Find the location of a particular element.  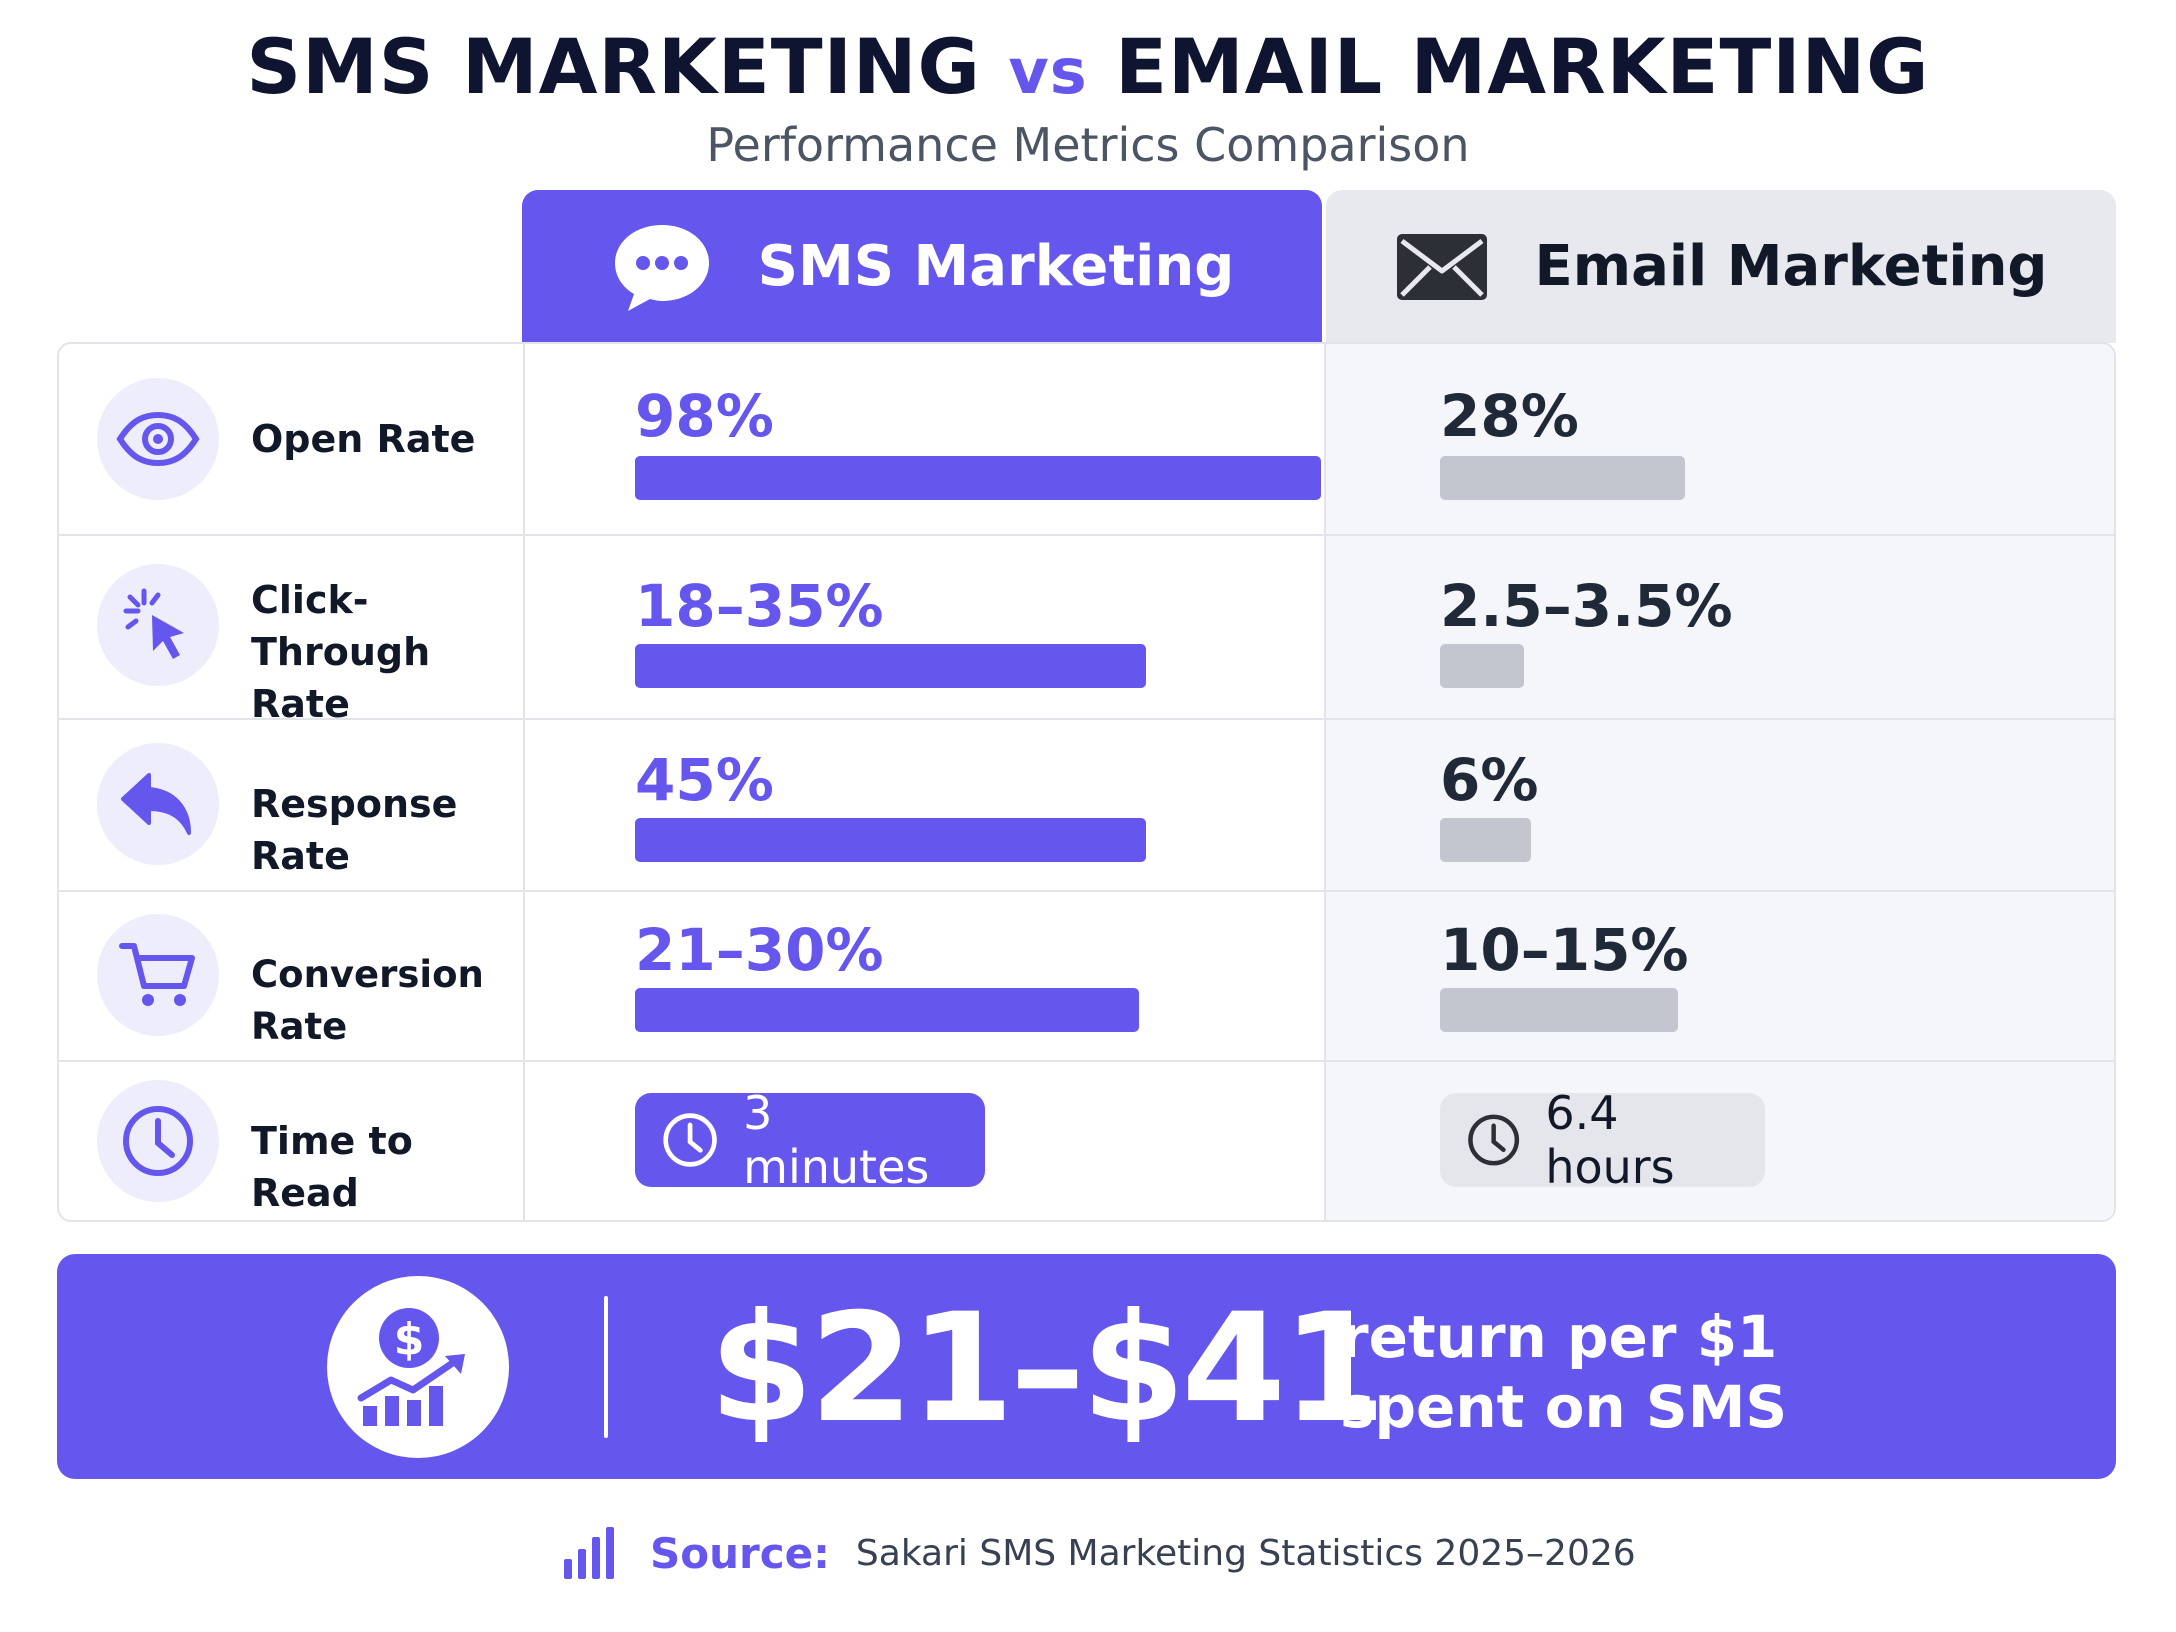

sms-column-label: SMS Marketing is located at coordinates (996, 266).